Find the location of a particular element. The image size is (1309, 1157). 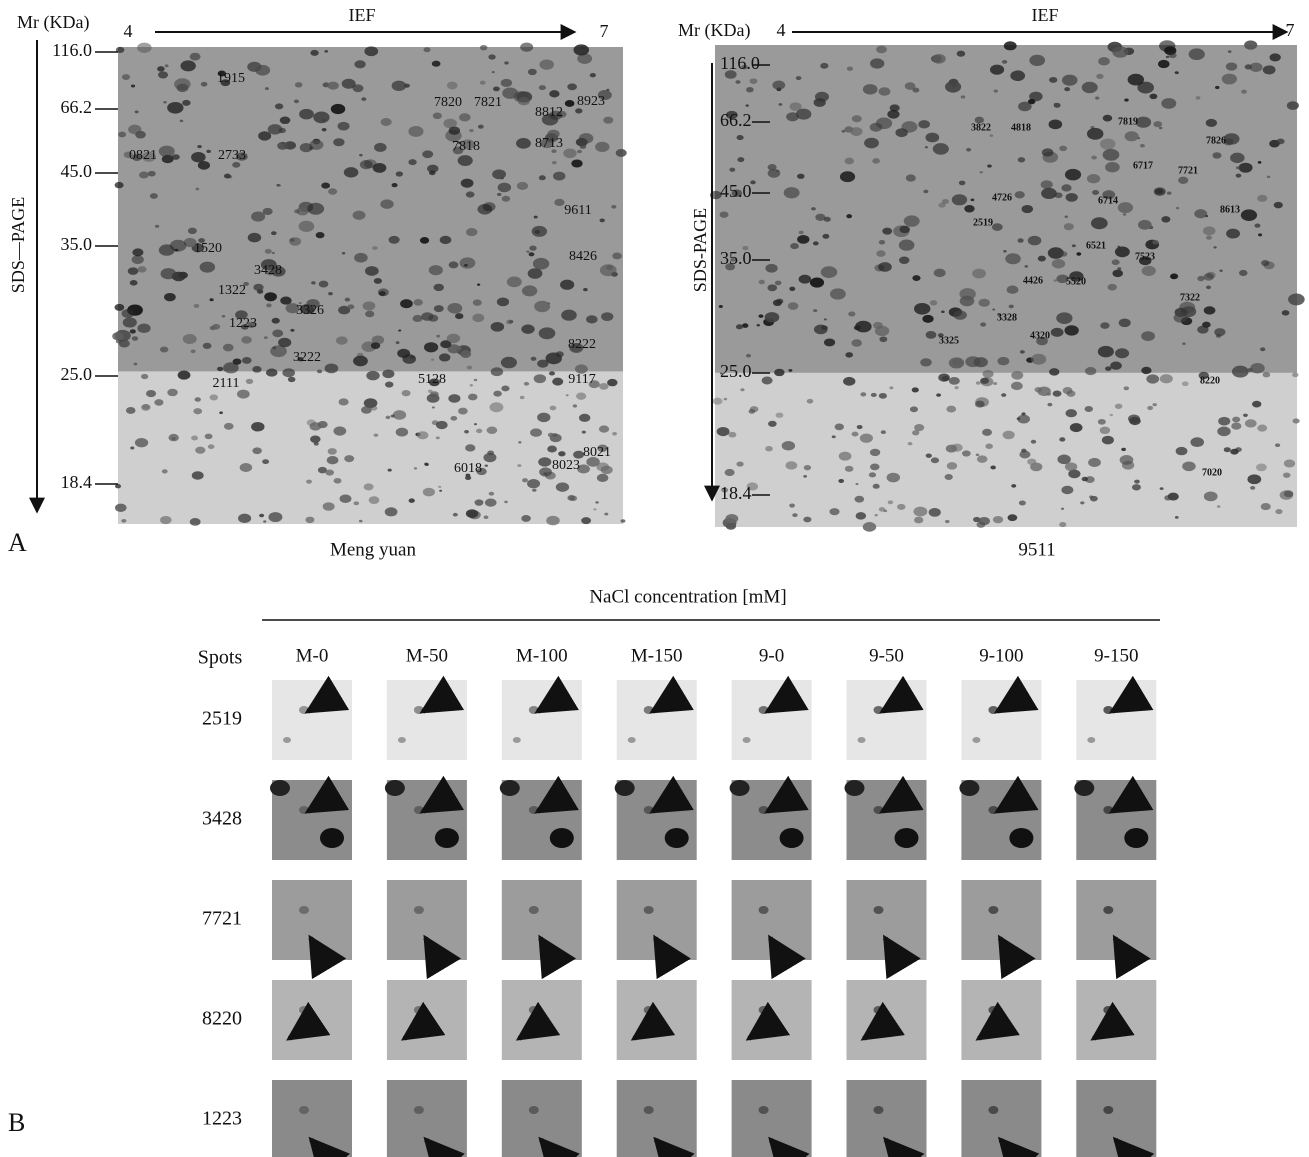

column-label: M-100 is located at coordinates (542, 655).